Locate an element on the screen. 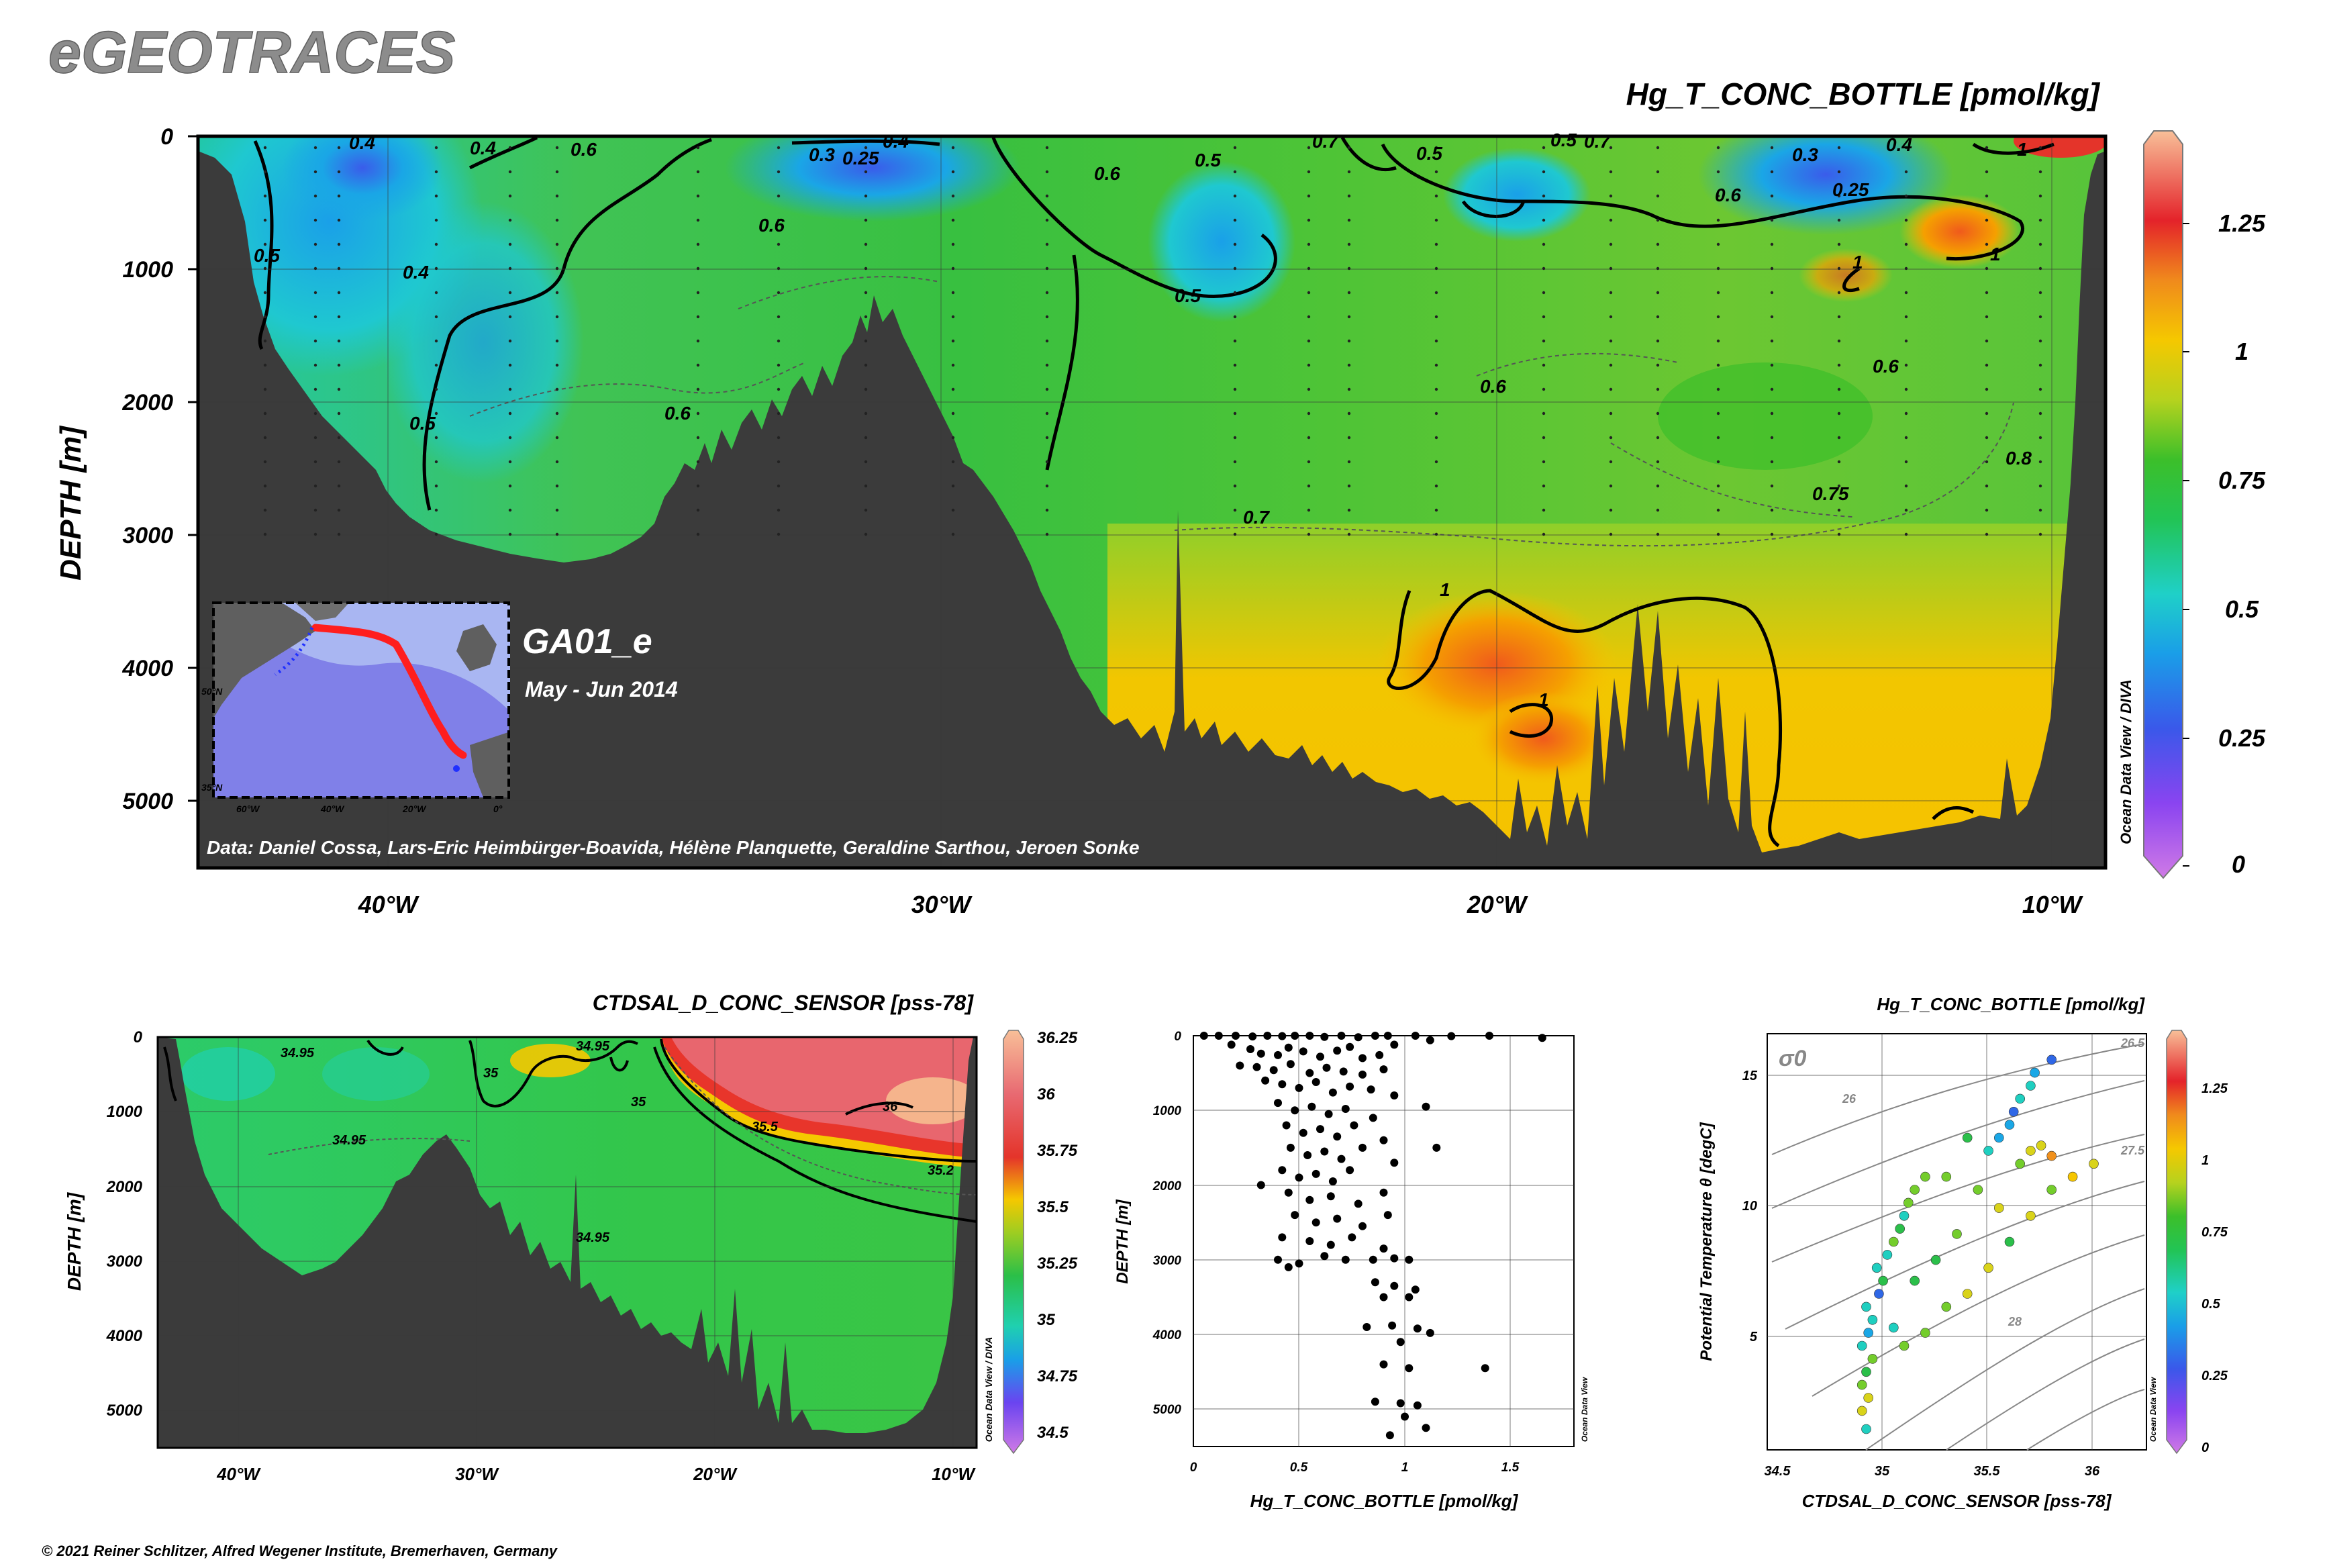 This screenshot has width=2327, height=1568. y-tick: 3000 is located at coordinates (125, 1262).